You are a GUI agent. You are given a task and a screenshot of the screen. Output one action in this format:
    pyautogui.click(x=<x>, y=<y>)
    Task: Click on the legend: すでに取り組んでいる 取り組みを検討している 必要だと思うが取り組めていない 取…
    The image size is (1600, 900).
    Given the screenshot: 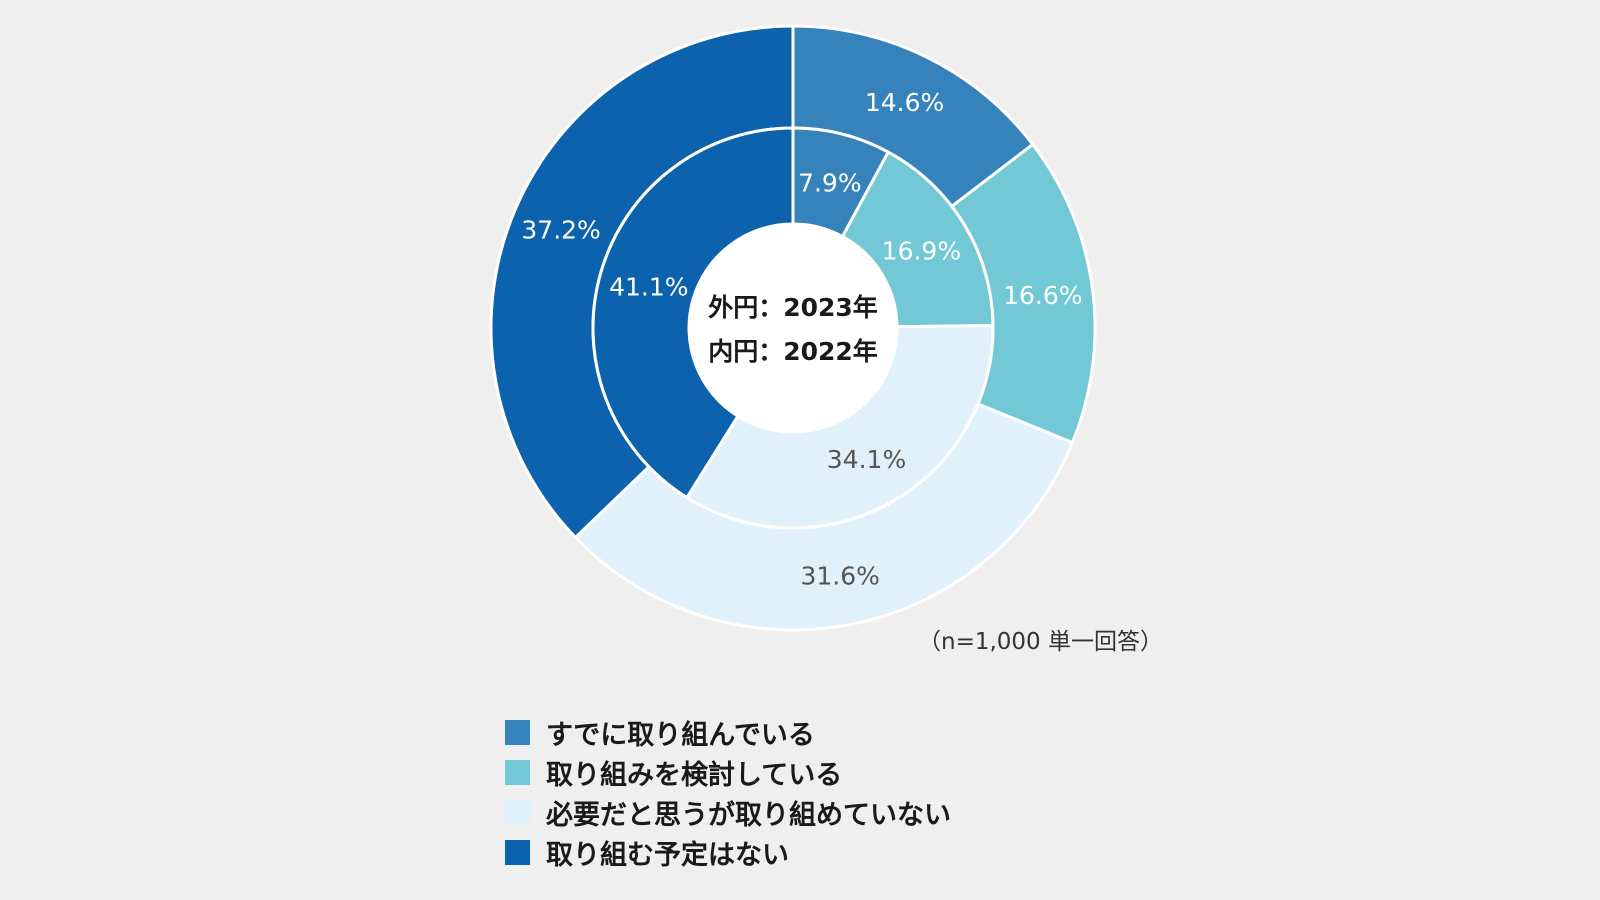 What is the action you would take?
    pyautogui.click(x=728, y=792)
    